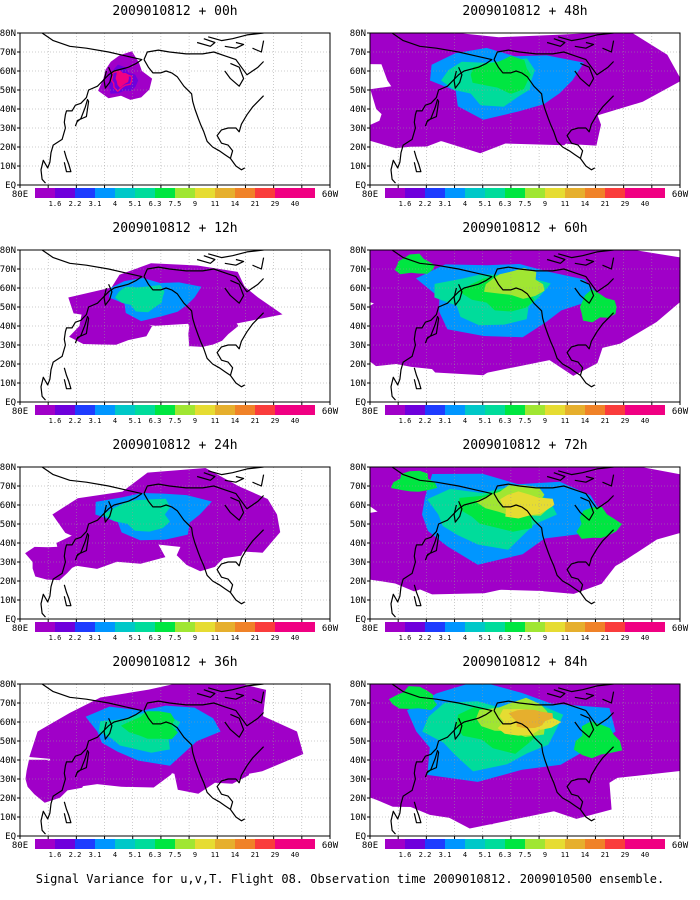 The image size is (700, 900). I want to click on colorbar-tick-label: 2.2, so click(425, 421).